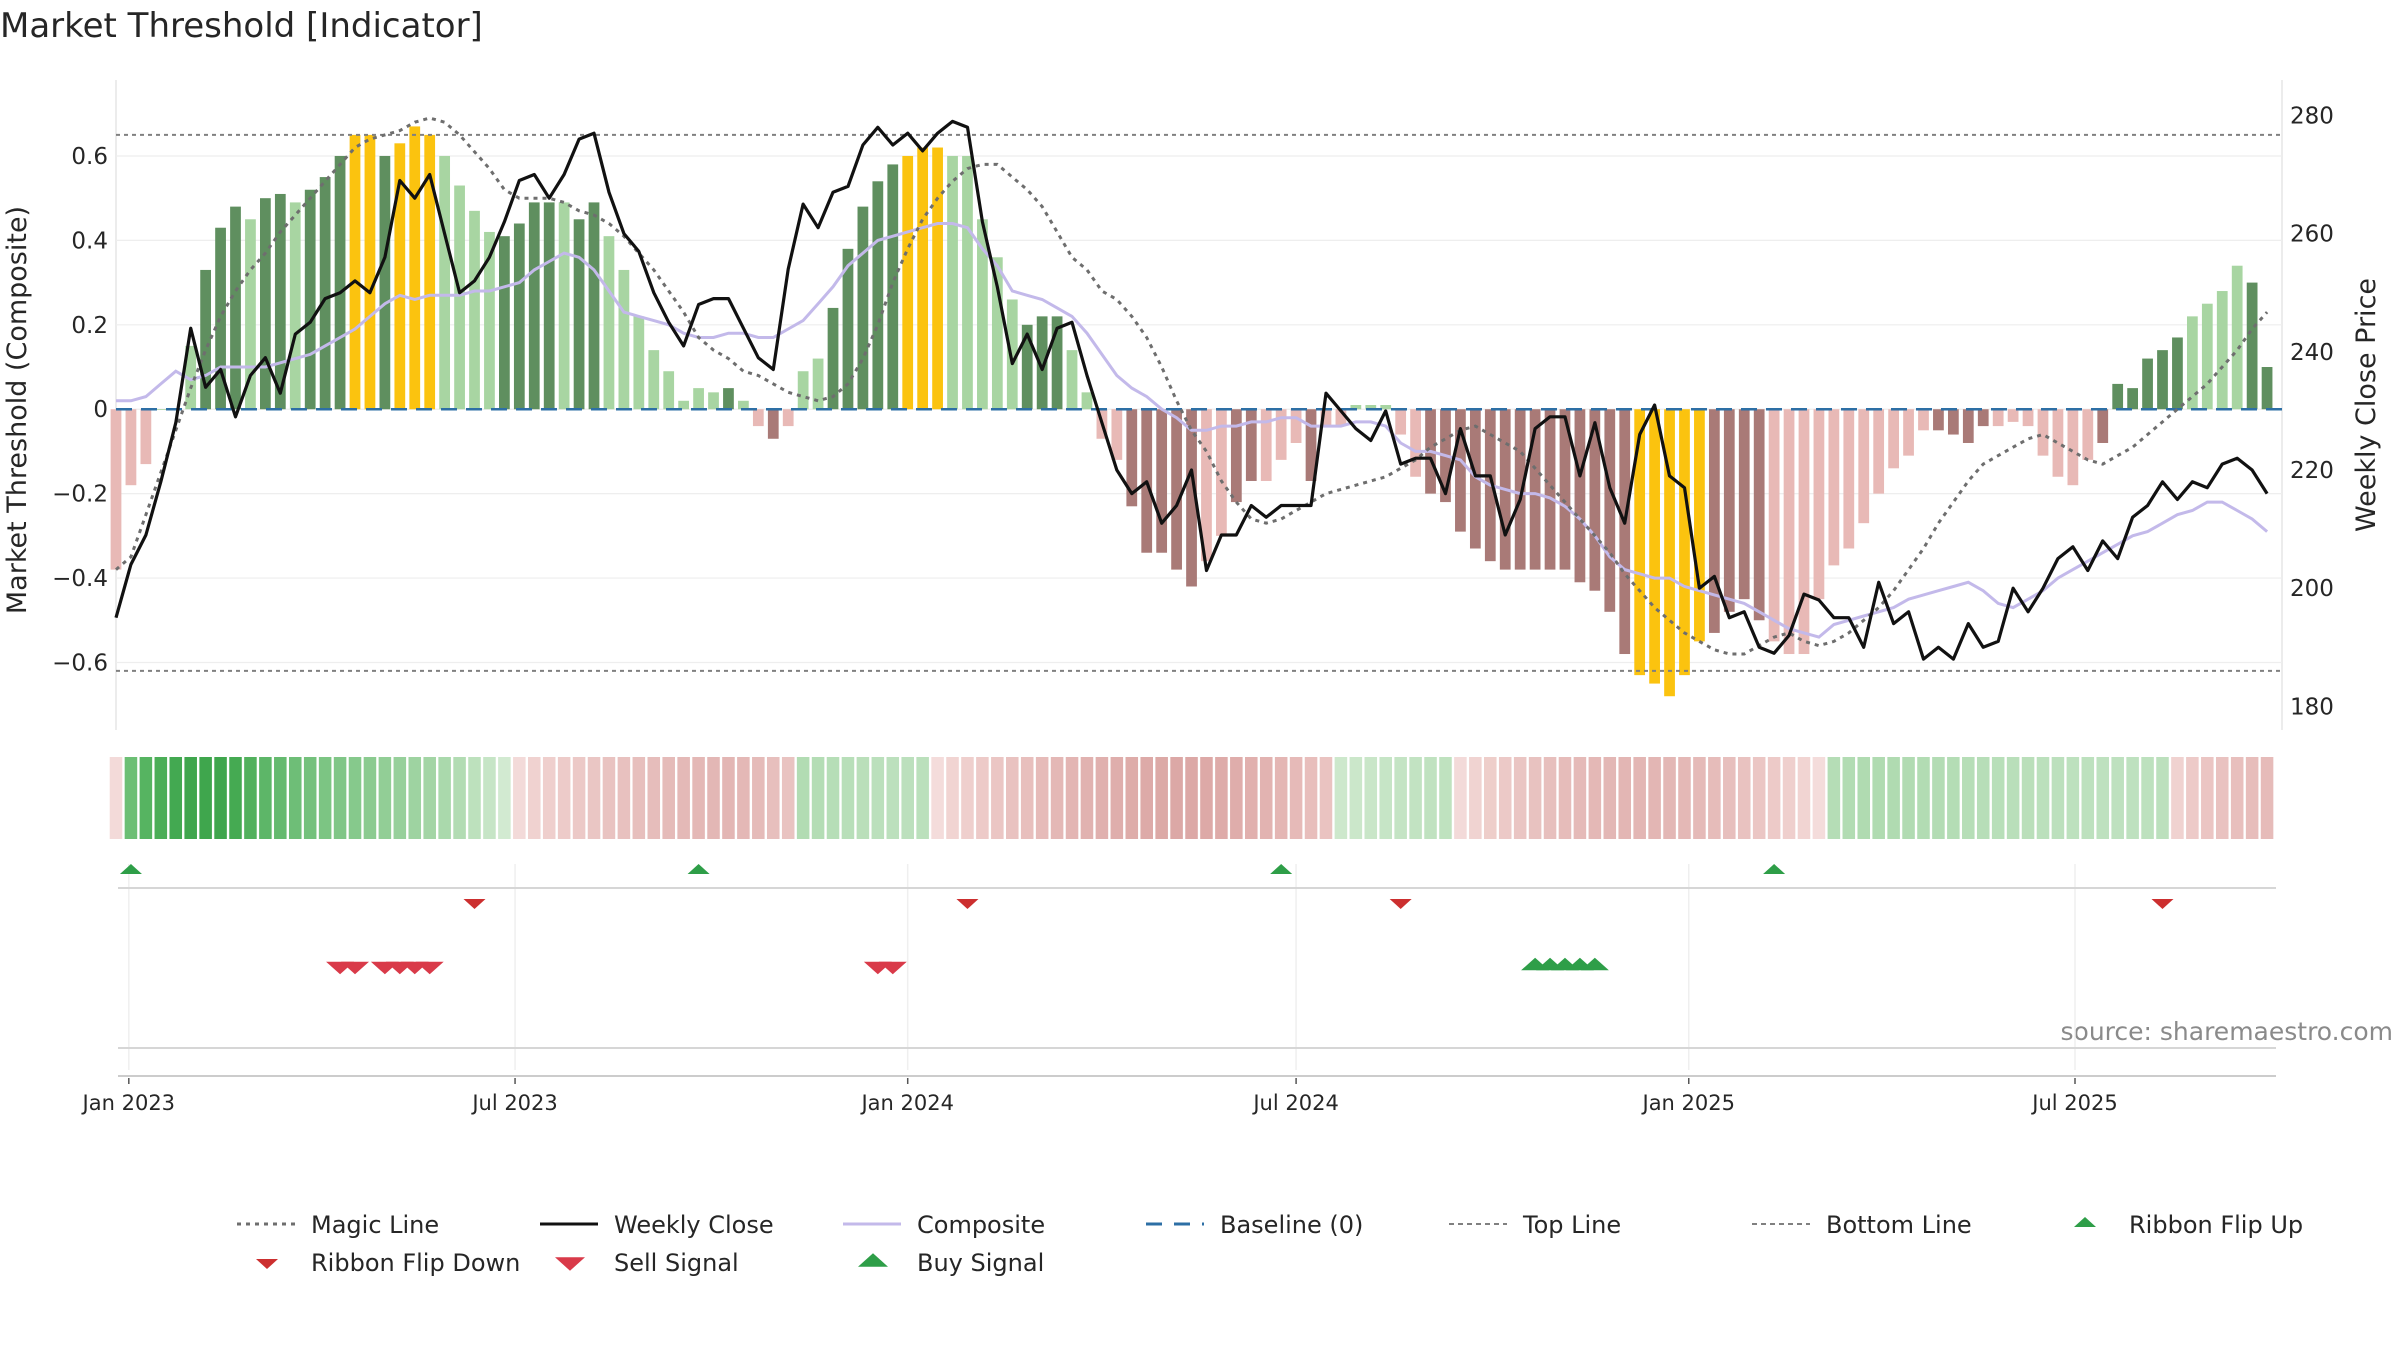  What do you see at coordinates (241, 26) in the screenshot?
I see `chart-title: Market Threshold [Indicator]` at bounding box center [241, 26].